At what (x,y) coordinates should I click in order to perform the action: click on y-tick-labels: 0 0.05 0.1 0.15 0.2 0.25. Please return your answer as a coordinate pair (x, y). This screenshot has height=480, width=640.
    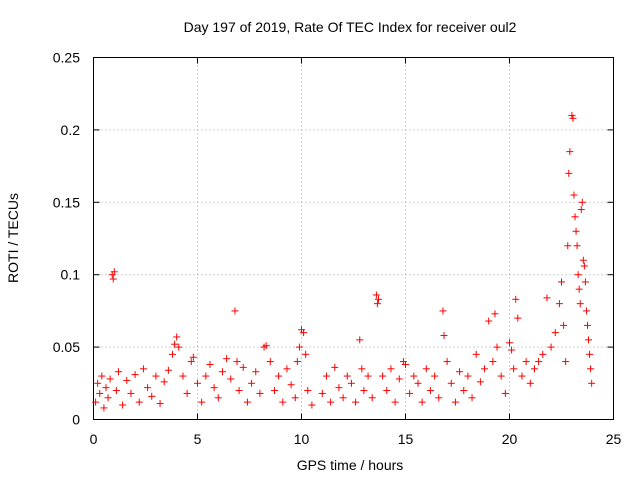
    Looking at the image, I should click on (66, 239).